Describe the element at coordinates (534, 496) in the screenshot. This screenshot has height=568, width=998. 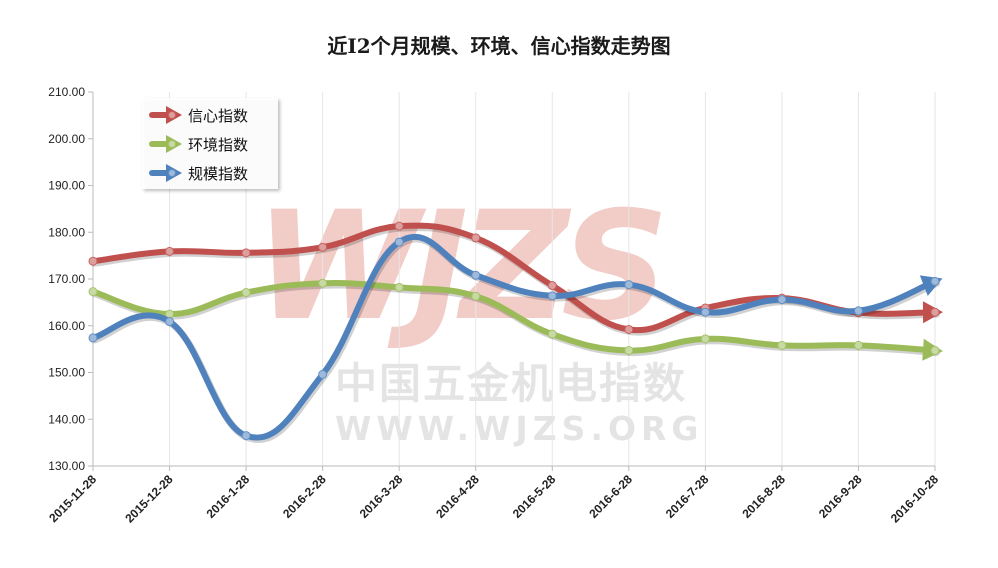
I see `x-tick-label: 2016-5-28` at that location.